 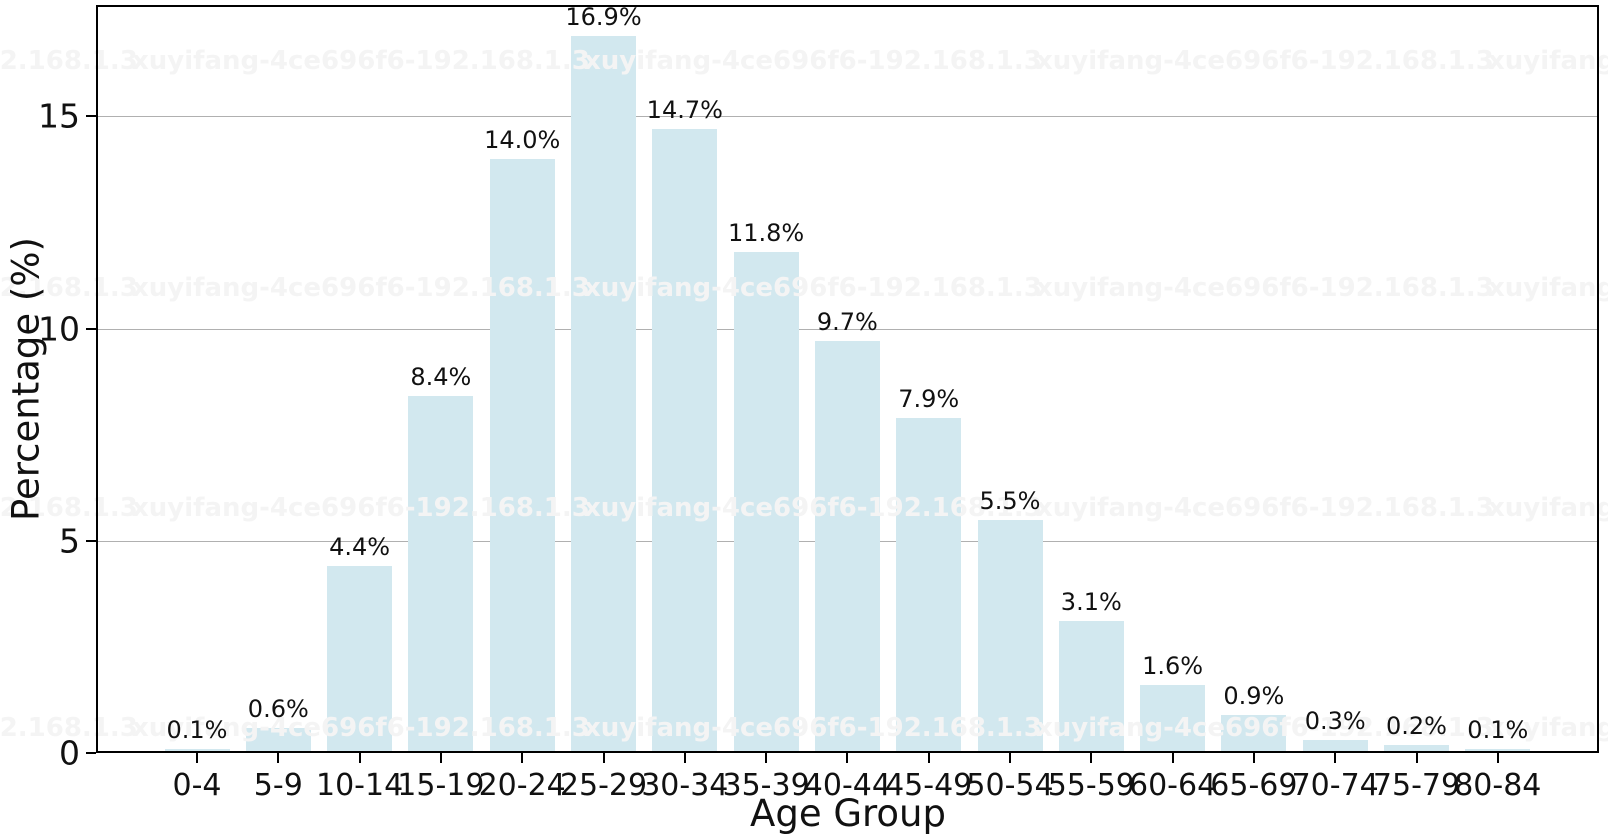 I want to click on y-tick-label-5: 5, so click(x=69, y=541).